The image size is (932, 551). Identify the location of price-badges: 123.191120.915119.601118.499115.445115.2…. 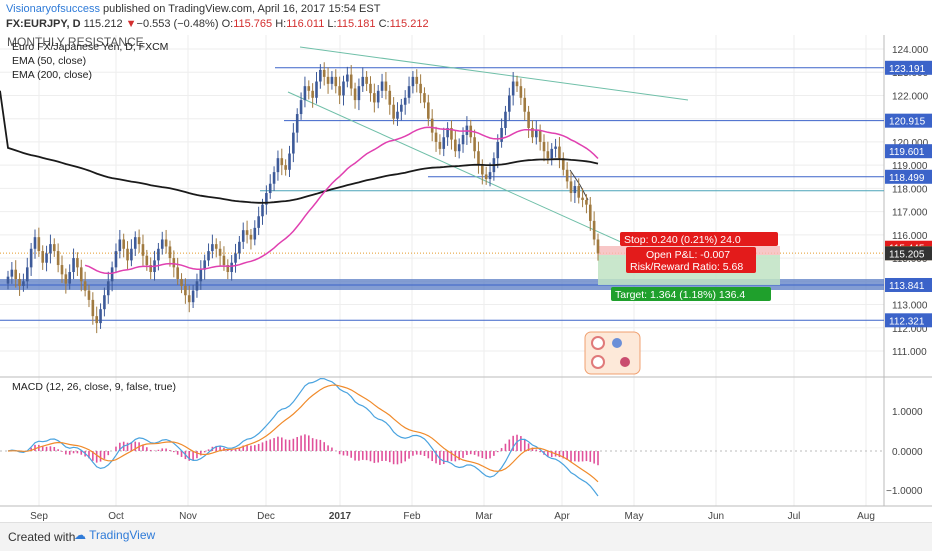
(908, 194).